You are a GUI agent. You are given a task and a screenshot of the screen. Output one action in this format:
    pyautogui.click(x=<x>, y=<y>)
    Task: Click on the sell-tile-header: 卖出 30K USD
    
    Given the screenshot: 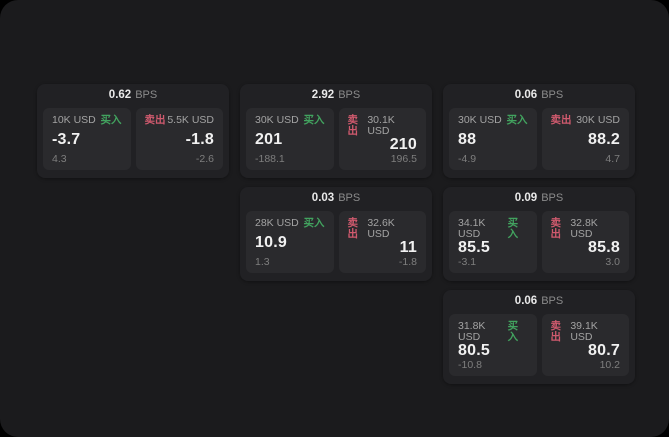 What is the action you would take?
    pyautogui.click(x=586, y=120)
    